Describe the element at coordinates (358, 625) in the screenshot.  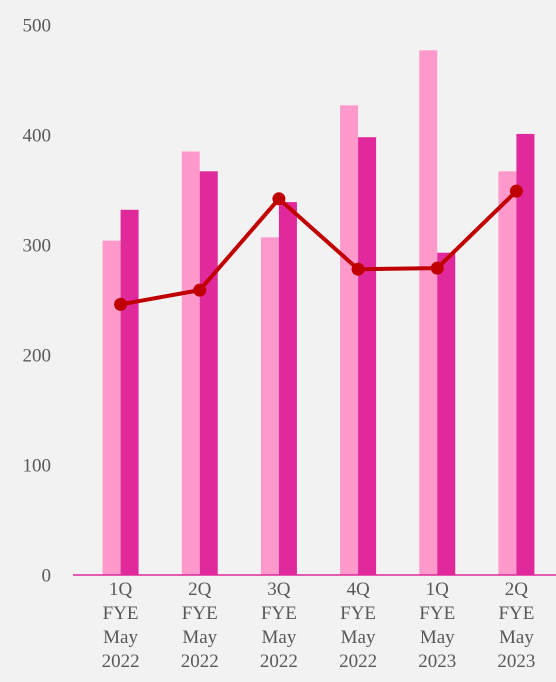
I see `x-tick-label: 4Q FYE May 2022` at that location.